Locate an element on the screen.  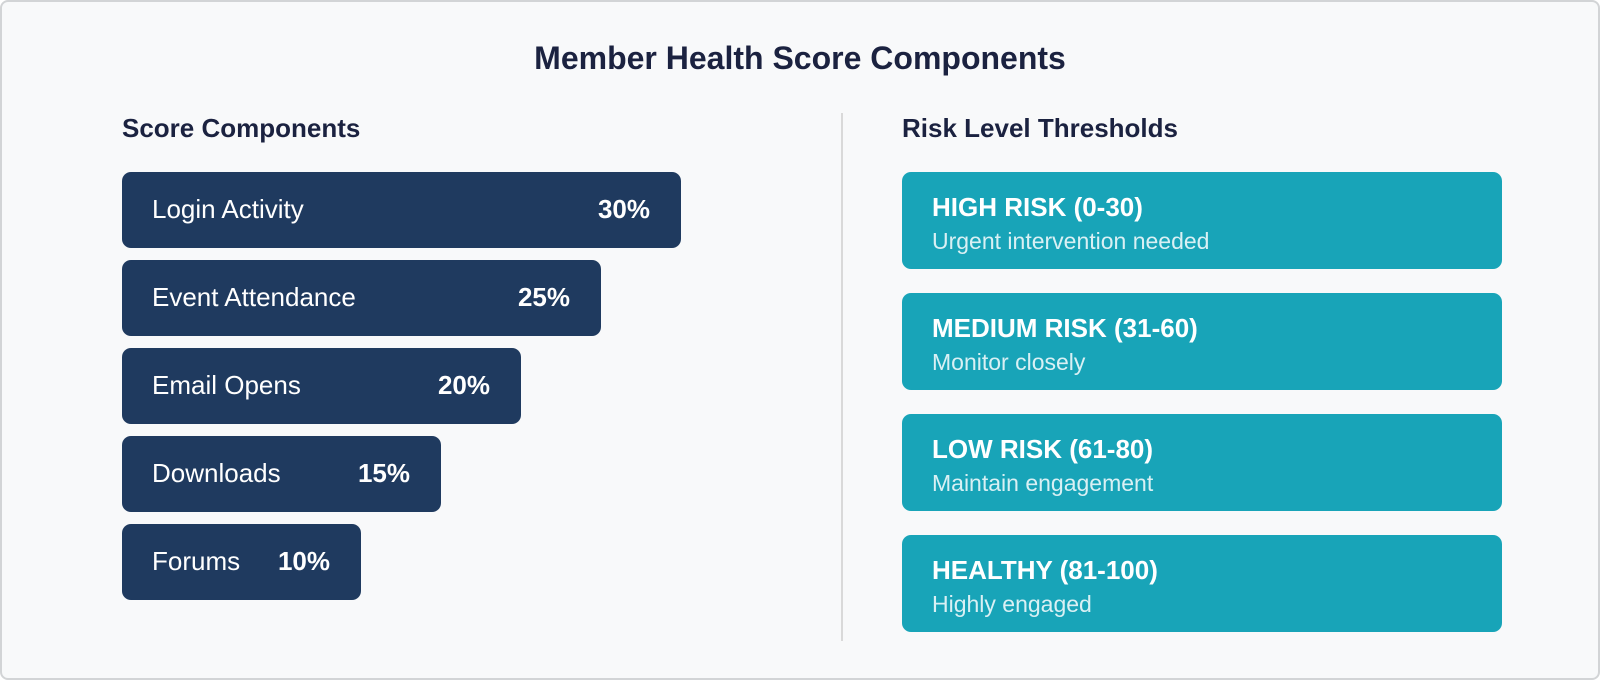
risk-card-subtitle: Monitor closely is located at coordinates (1009, 362).